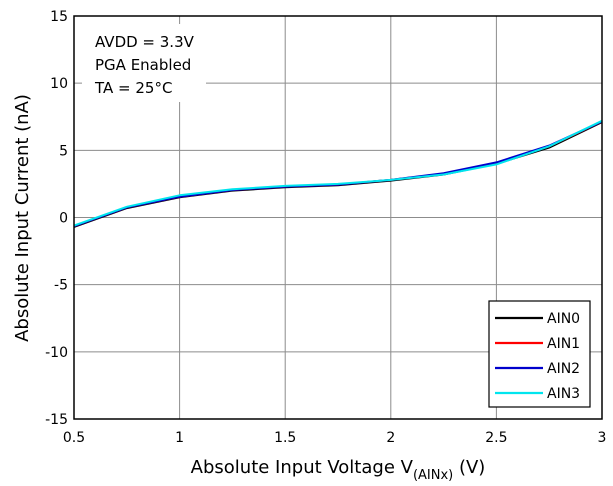  I want to click on y-tick-label: -5, so click(61, 286).